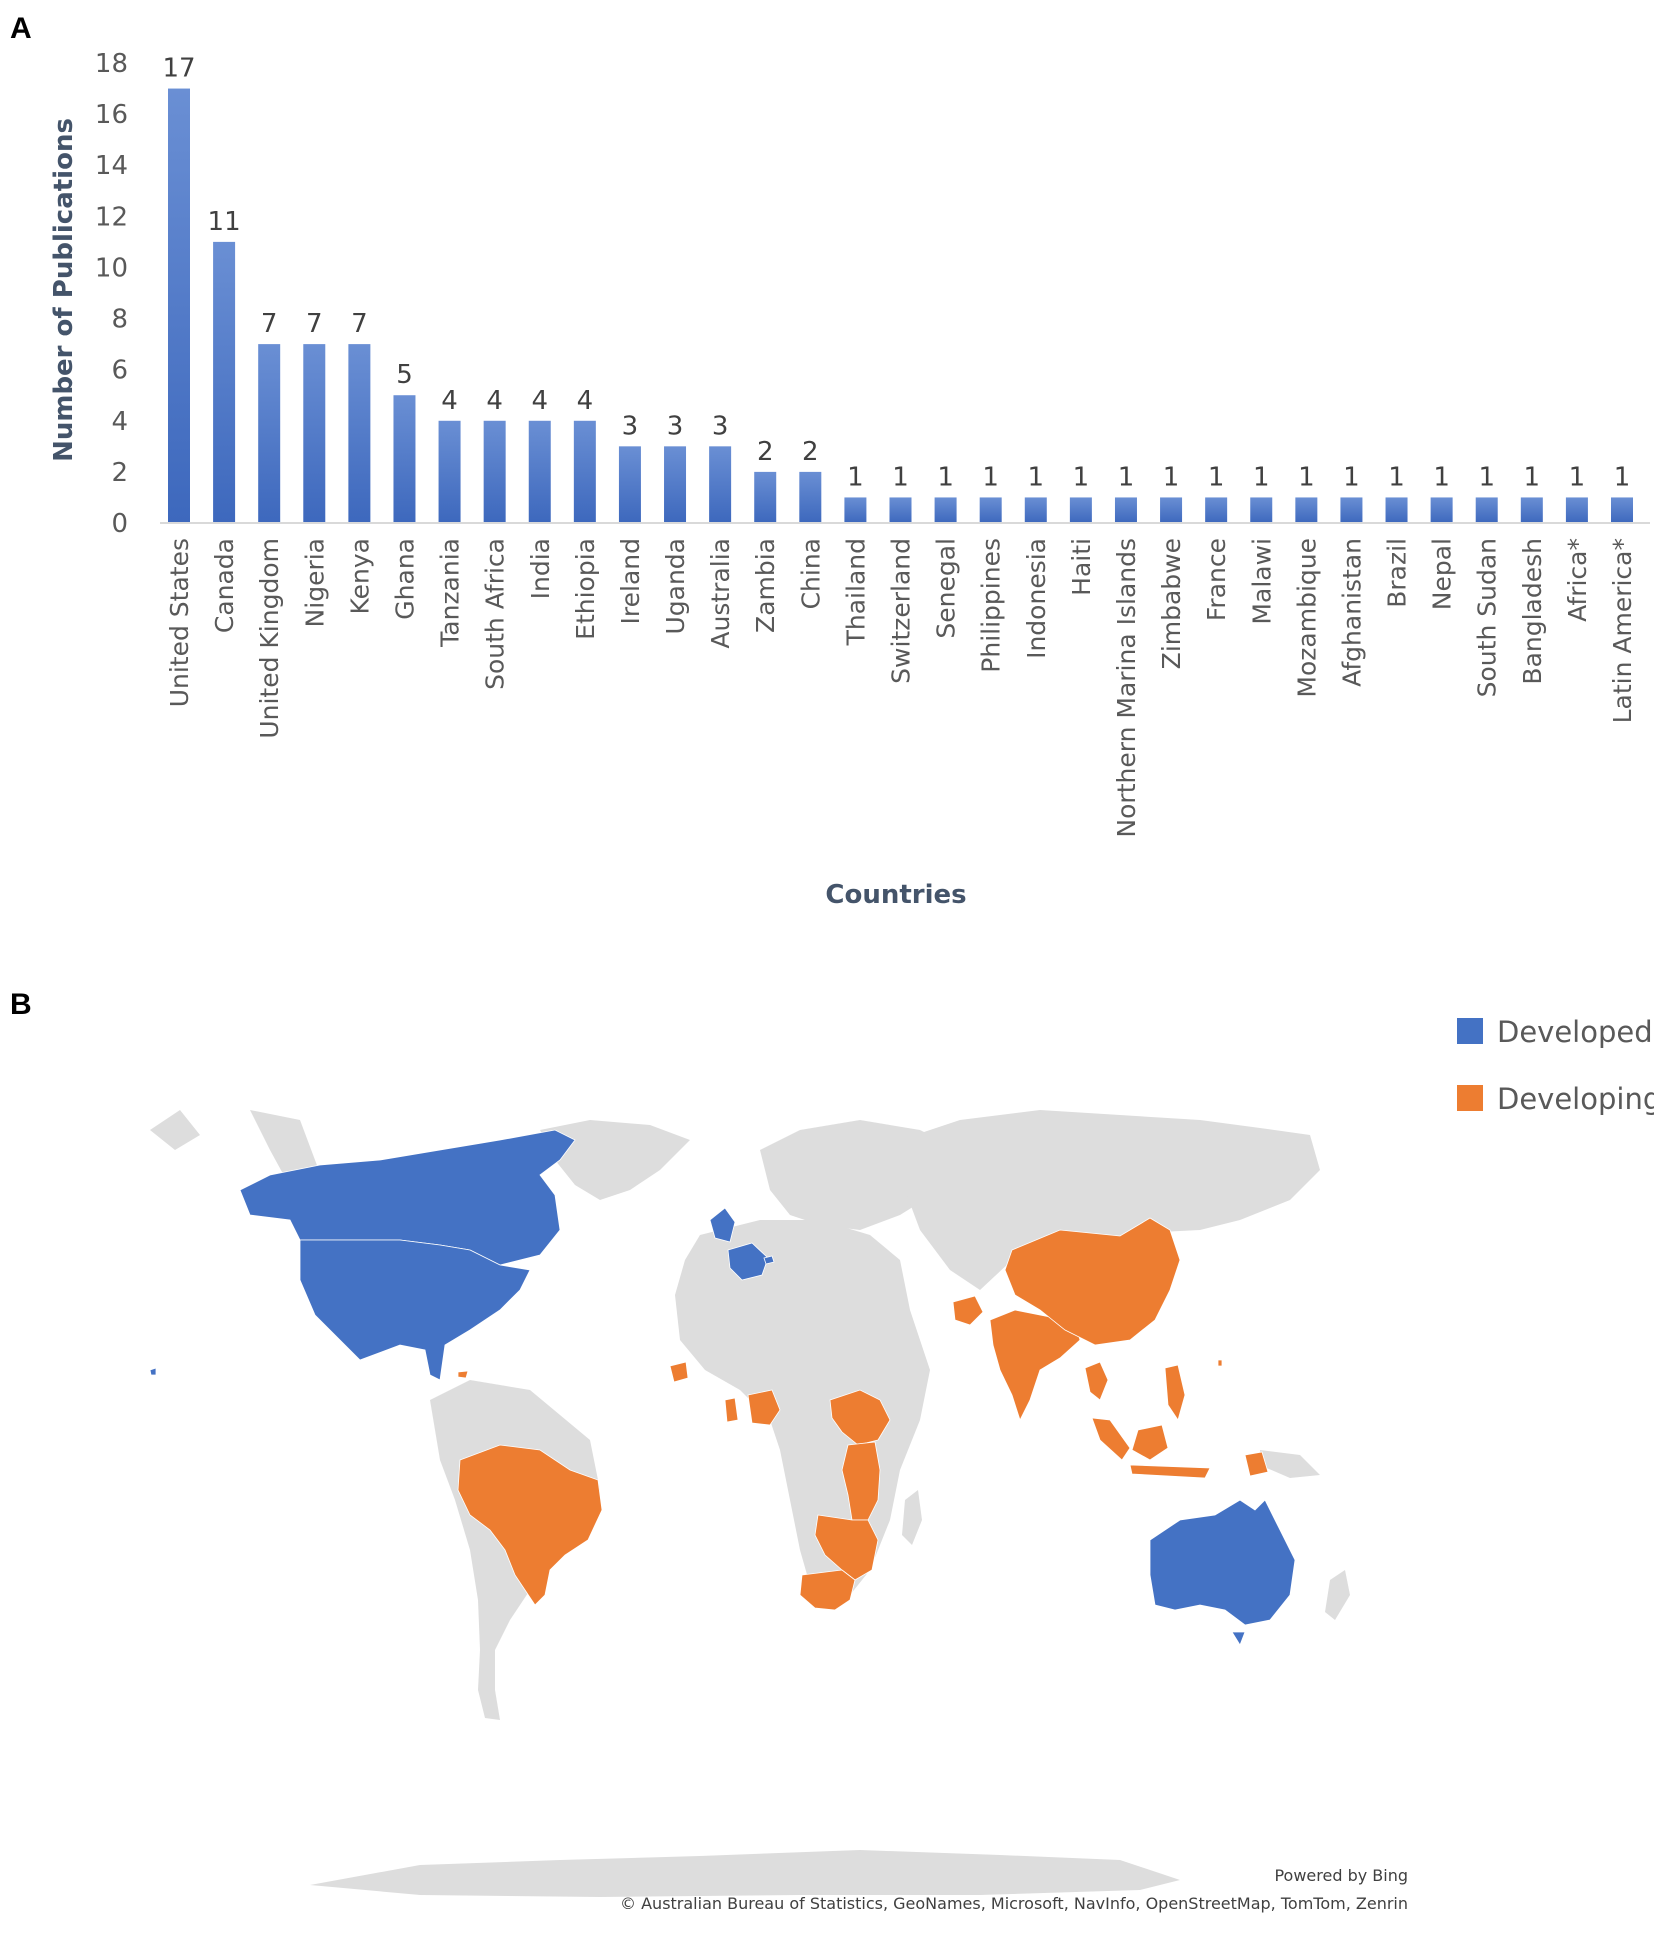 This screenshot has height=1937, width=1654. Describe the element at coordinates (1125, 510) in the screenshot. I see `bar-northern-marina-islands` at that location.